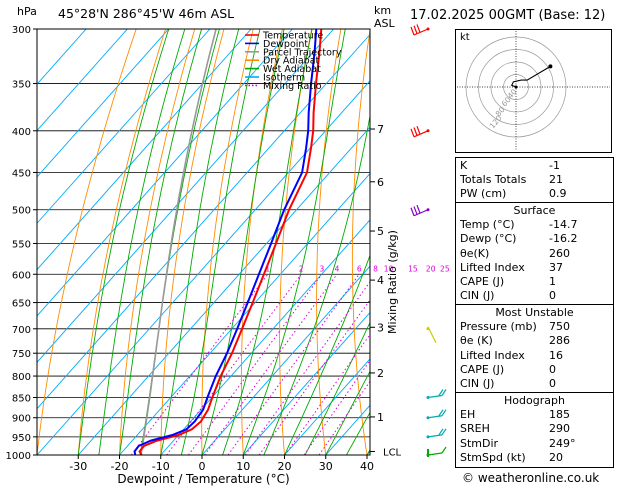 The width and height of the screenshot is (629, 486). I want to click on temp-tick-label: -20, so click(120, 466).